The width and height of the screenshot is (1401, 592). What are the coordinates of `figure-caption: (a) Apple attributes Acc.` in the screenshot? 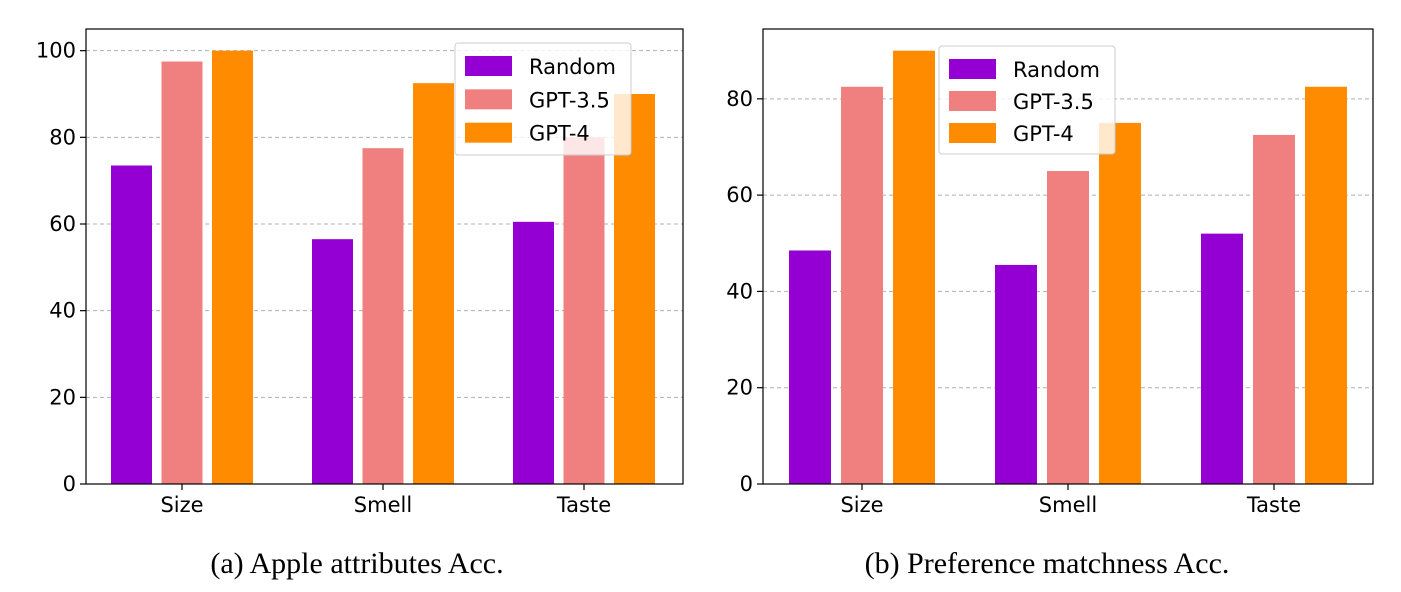 It's located at (356, 563).